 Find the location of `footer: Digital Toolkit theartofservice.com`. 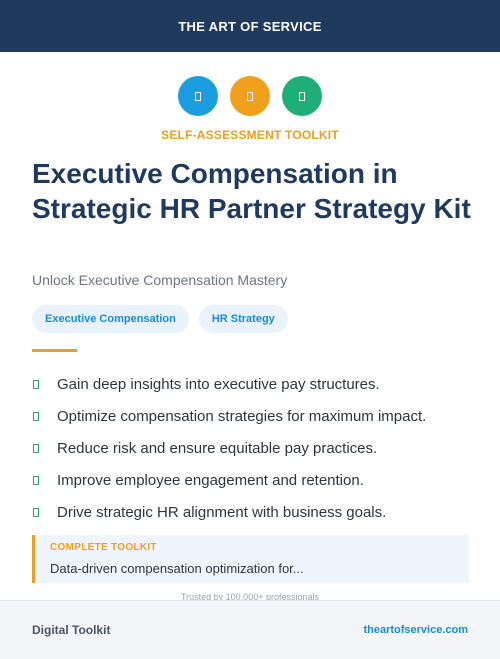

footer: Digital Toolkit theartofservice.com is located at coordinates (250, 629).